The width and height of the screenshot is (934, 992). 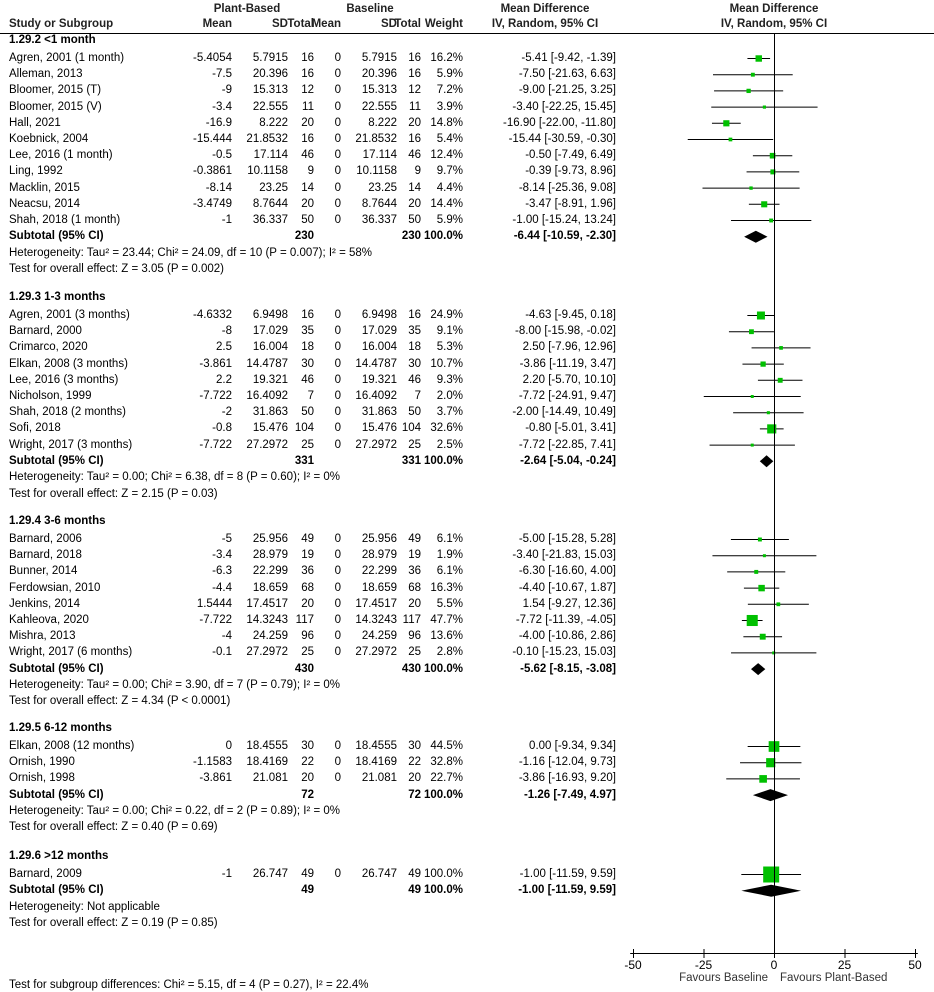 What do you see at coordinates (443, 668) in the screenshot?
I see `subtotal-weight: 100.0%` at bounding box center [443, 668].